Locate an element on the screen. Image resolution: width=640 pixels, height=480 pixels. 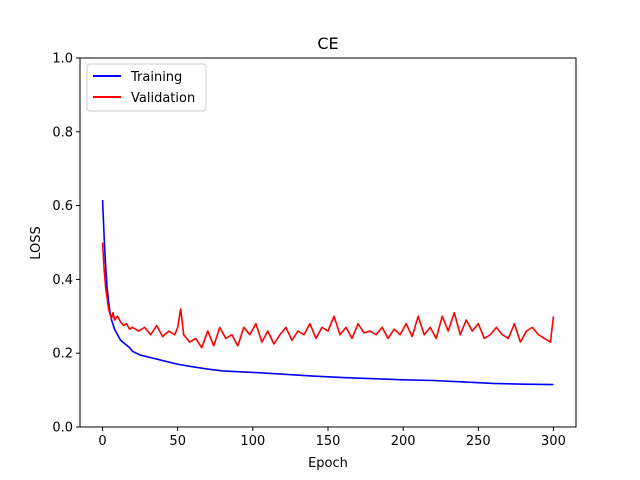
x-tick-label: 50 is located at coordinates (177, 441).